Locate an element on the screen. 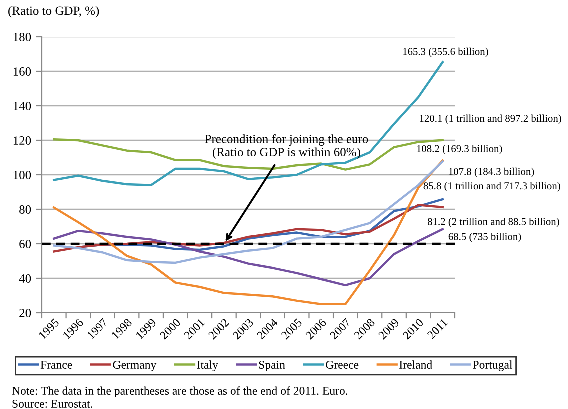 The height and width of the screenshot is (409, 568). y-tick-label: 160 is located at coordinates (23, 72).